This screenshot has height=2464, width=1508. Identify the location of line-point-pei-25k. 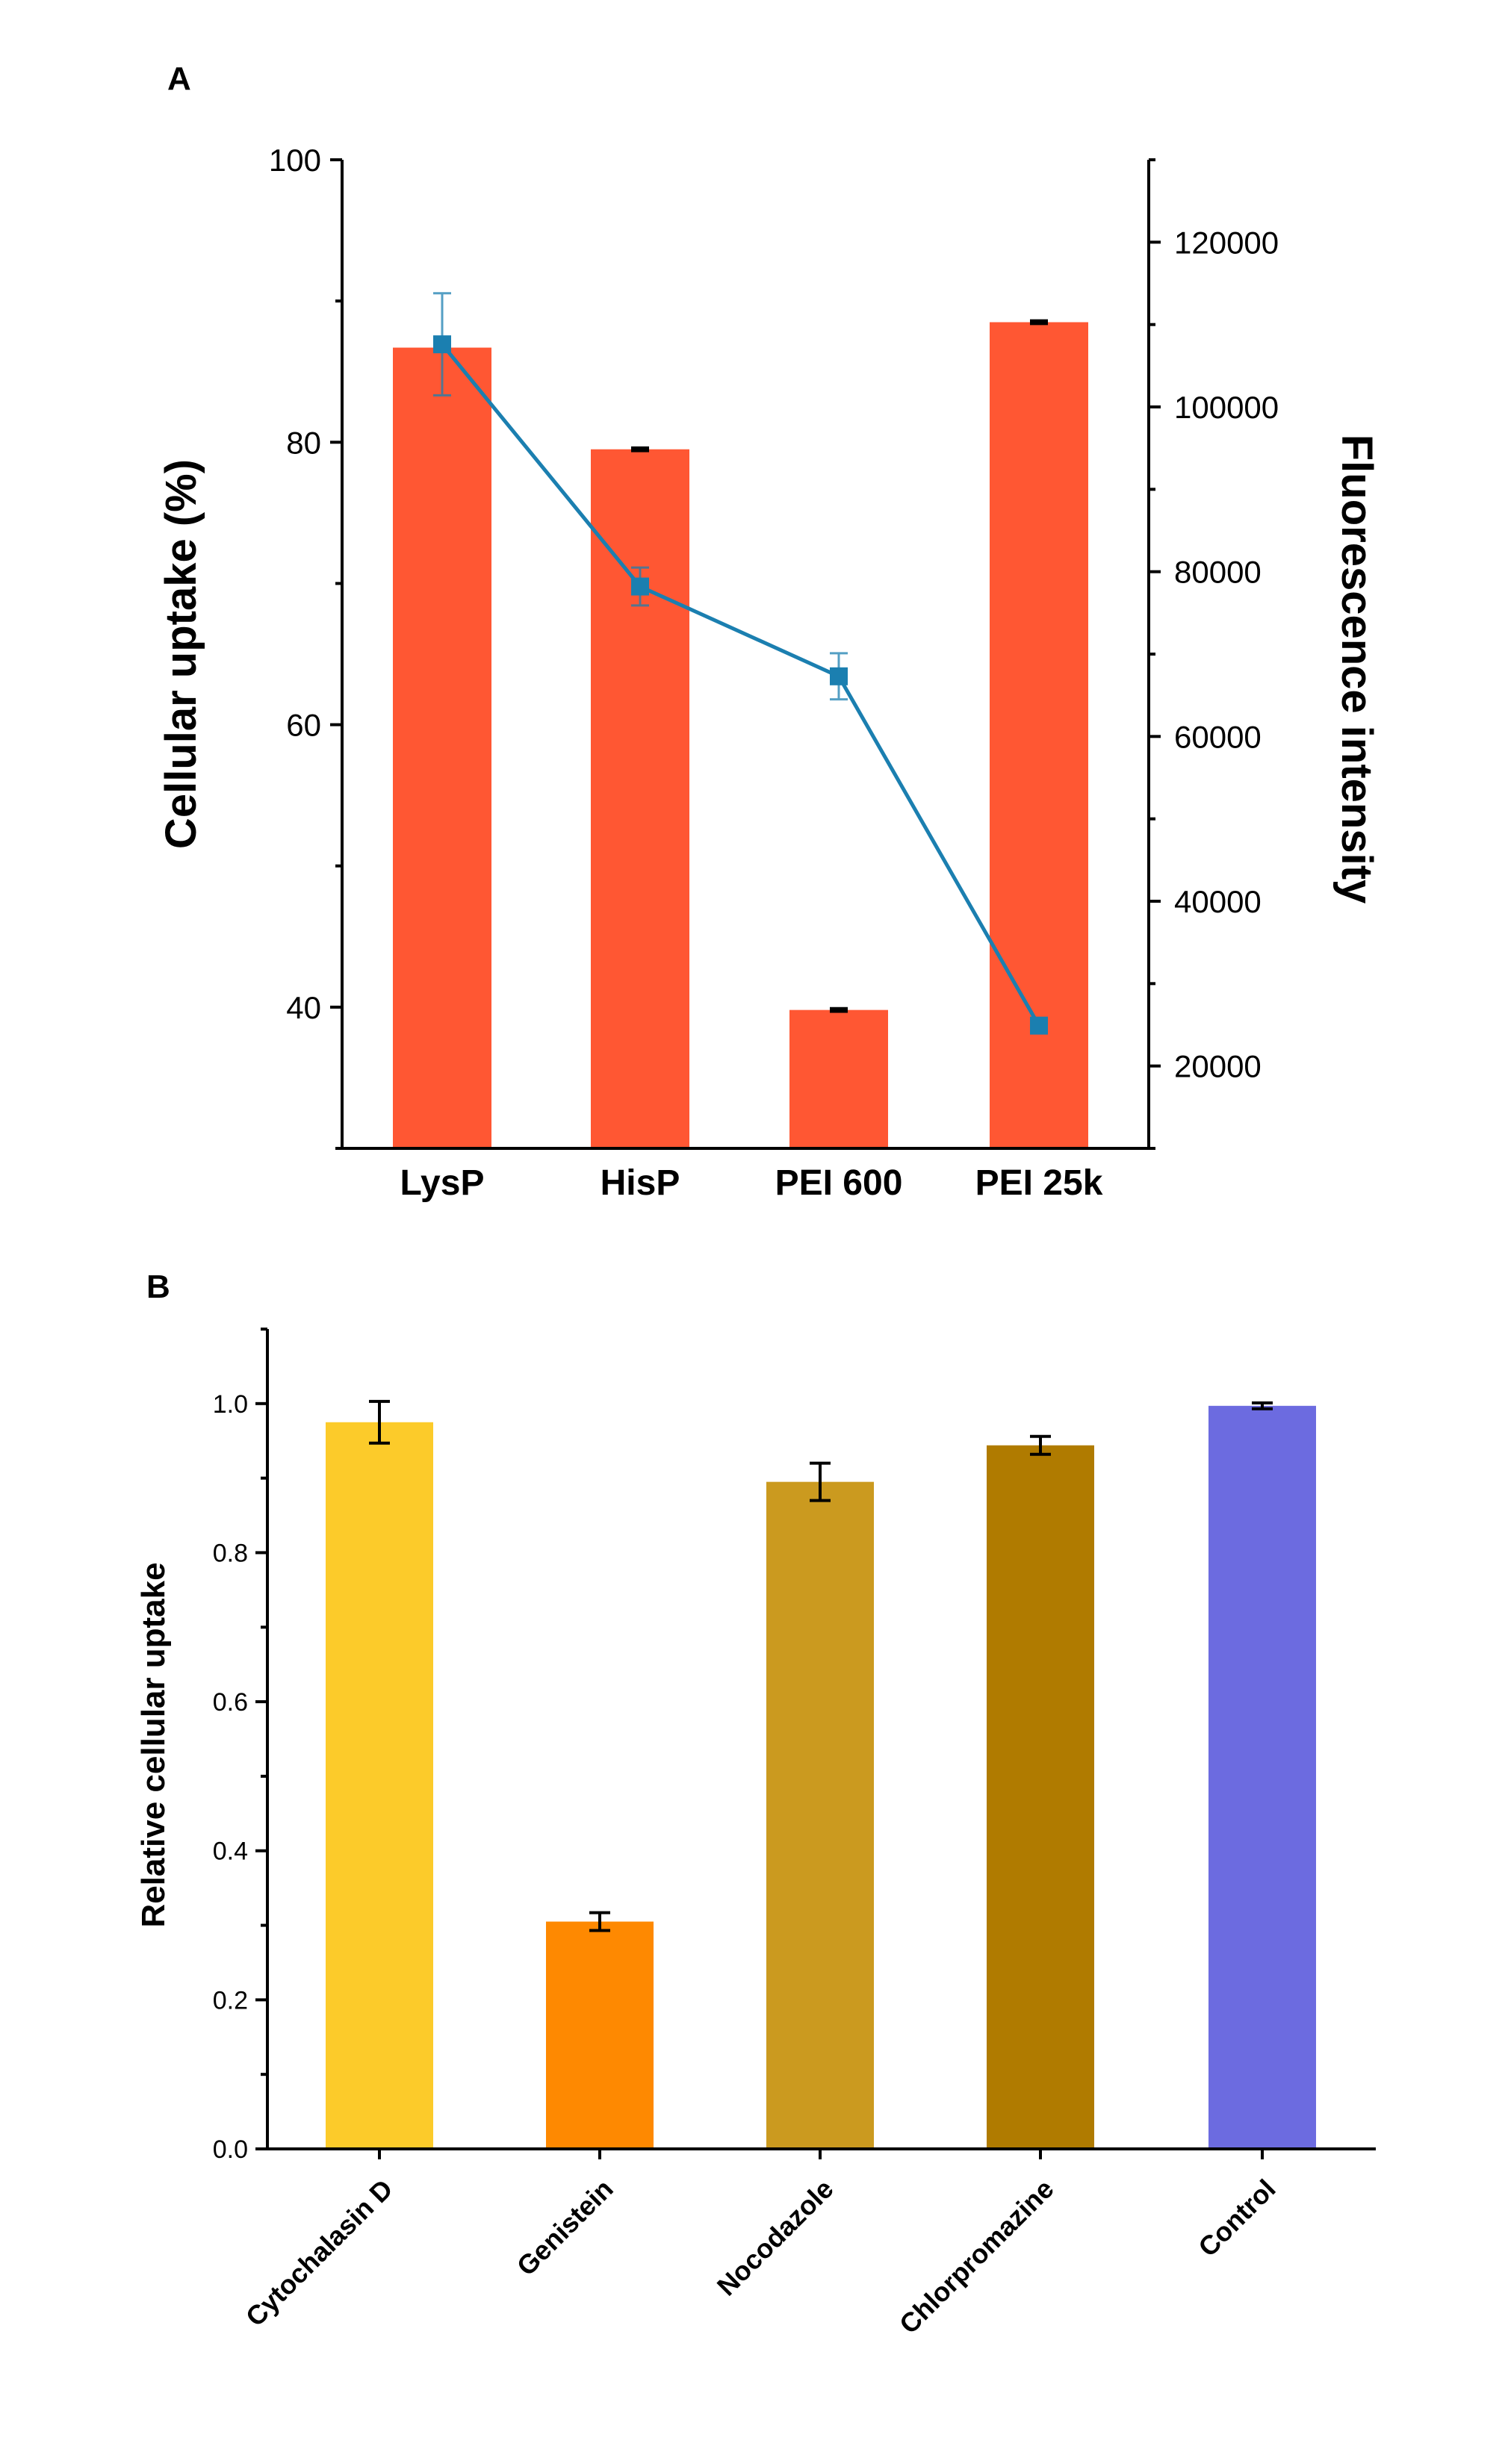
(1039, 1025).